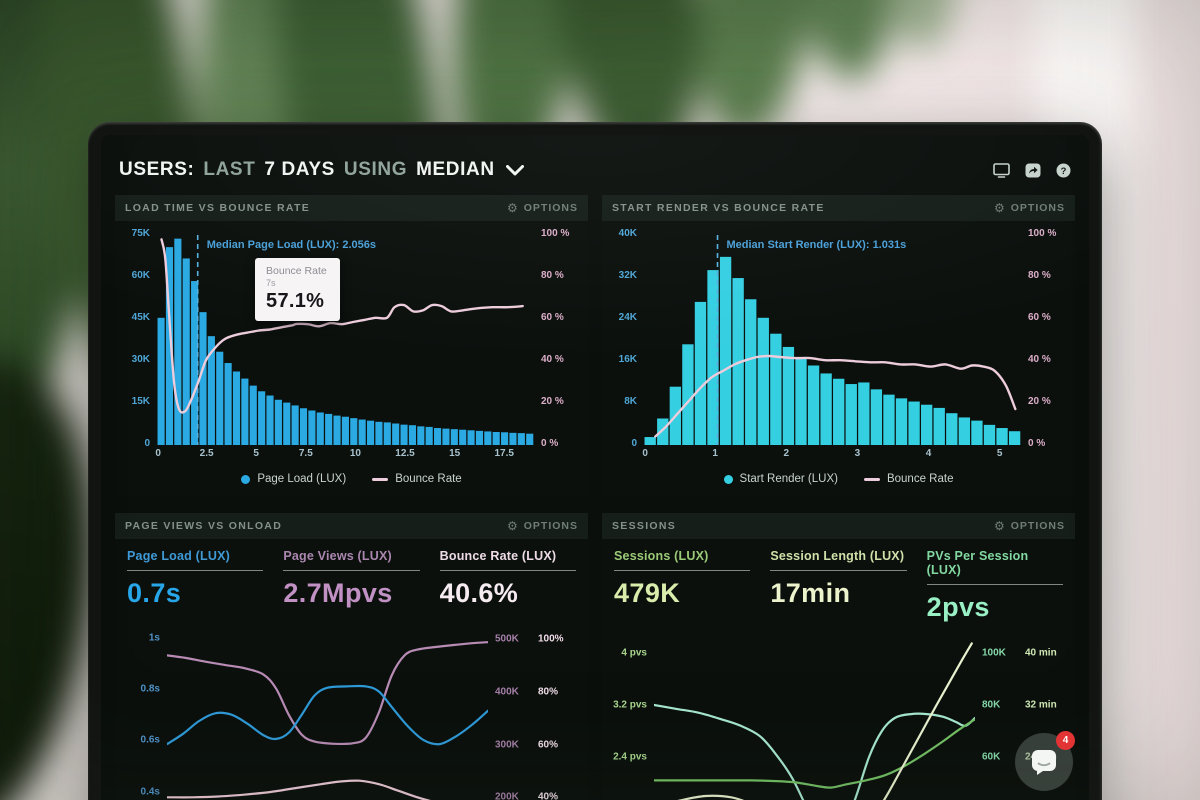  What do you see at coordinates (534, 710) in the screenshot?
I see `y-axis-right: 500K 100% 400K 80% 300K 60% 200K 40%` at bounding box center [534, 710].